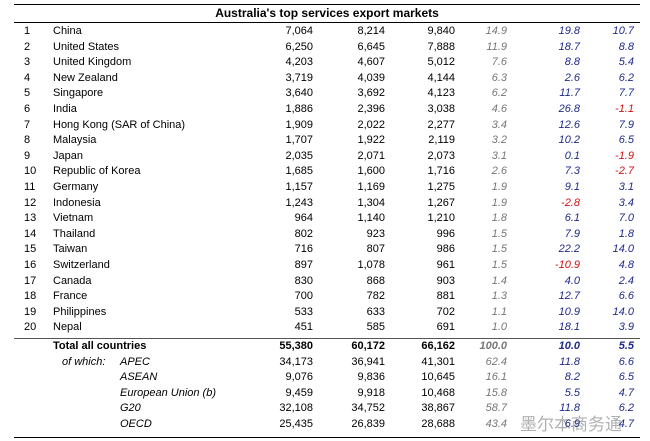  What do you see at coordinates (499, 280) in the screenshot?
I see `table-cell: 1.4` at bounding box center [499, 280].